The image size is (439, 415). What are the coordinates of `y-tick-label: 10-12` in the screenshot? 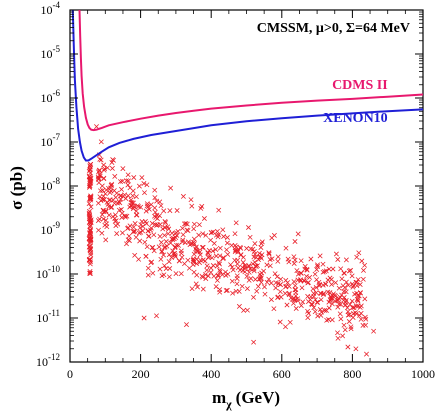 It's located at (48, 360).